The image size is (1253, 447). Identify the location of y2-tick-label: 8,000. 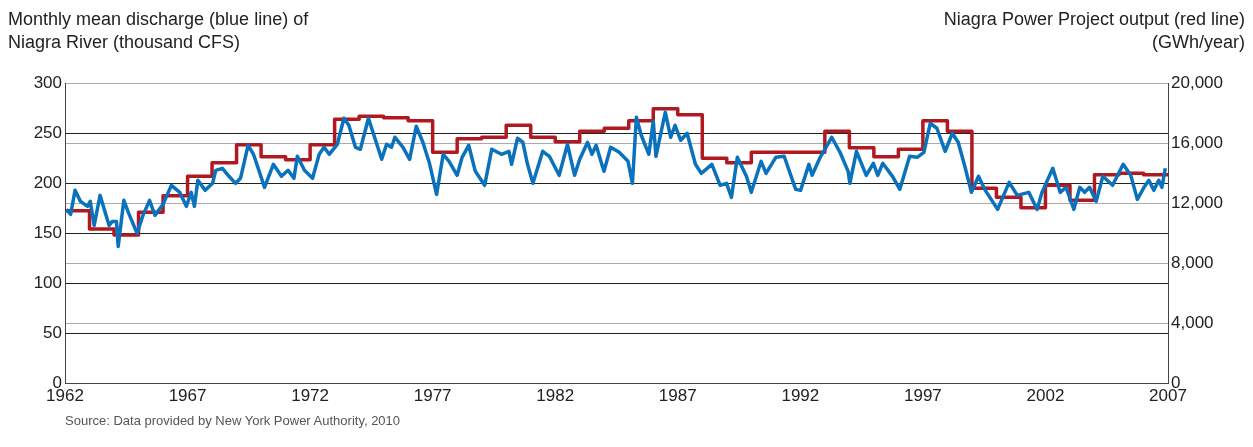
(1192, 263).